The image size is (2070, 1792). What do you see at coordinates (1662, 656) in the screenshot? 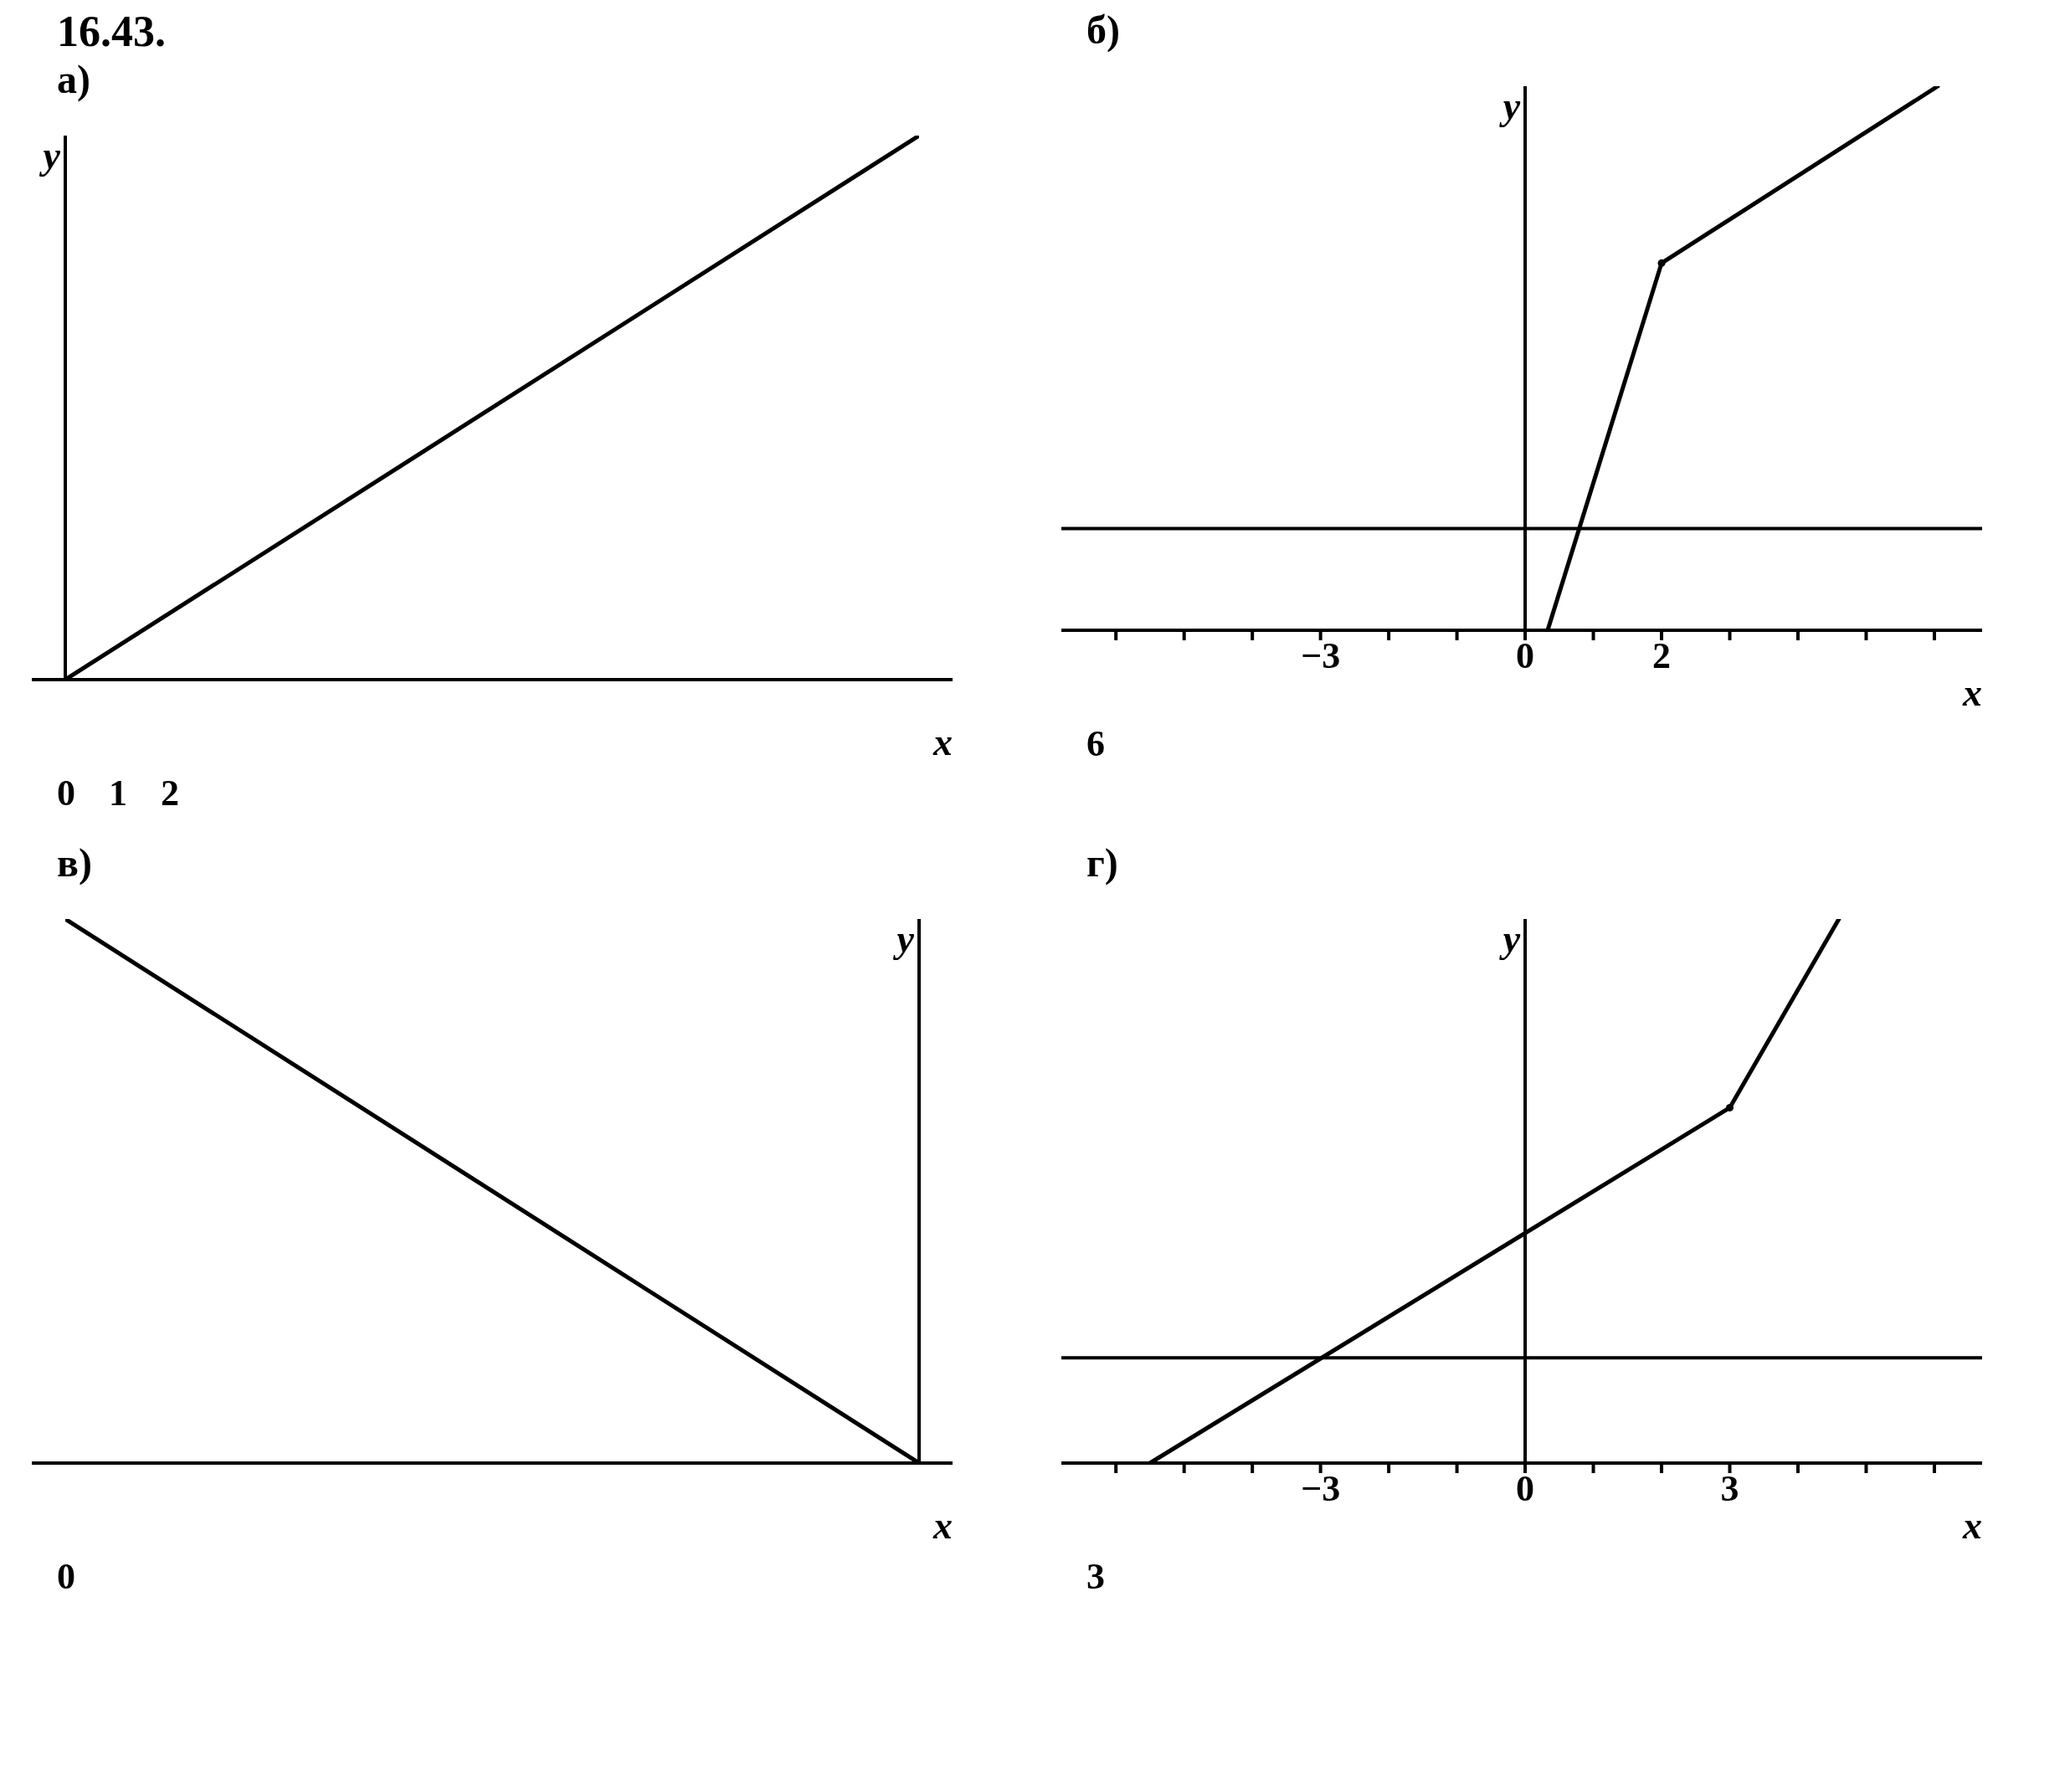
I see `x-tick-label: 2` at bounding box center [1662, 656].